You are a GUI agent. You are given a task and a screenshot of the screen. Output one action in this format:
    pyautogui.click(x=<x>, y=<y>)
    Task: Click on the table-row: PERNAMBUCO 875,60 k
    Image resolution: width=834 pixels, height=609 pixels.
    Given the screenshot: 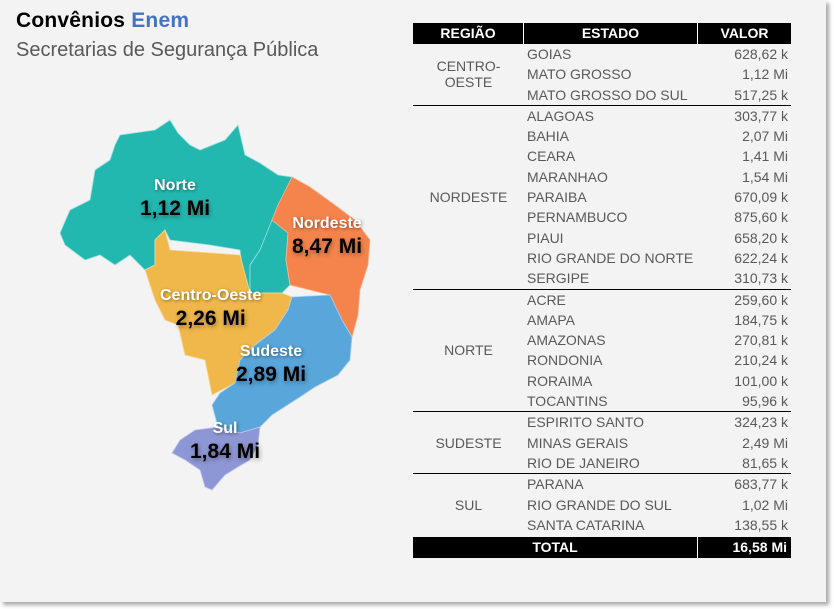 What is the action you would take?
    pyautogui.click(x=657, y=217)
    